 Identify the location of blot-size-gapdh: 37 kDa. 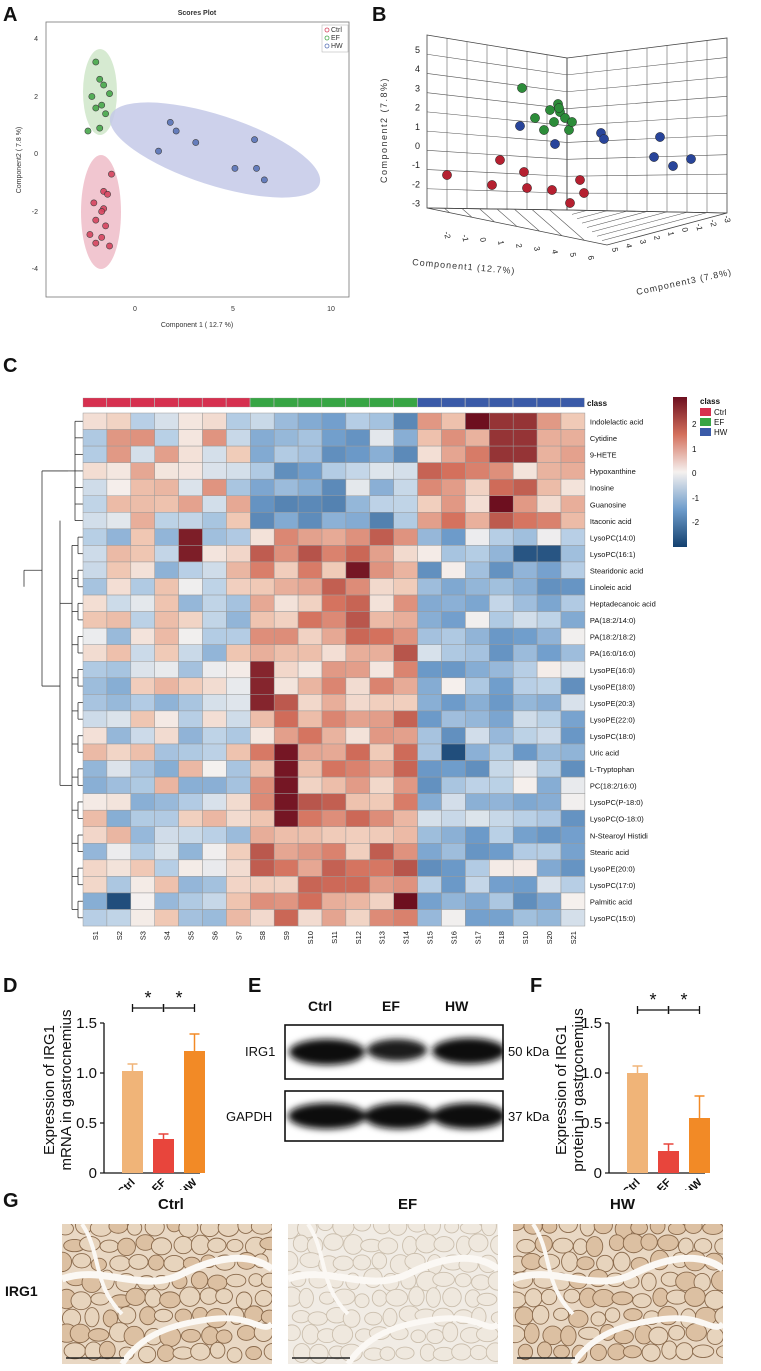
(529, 1116).